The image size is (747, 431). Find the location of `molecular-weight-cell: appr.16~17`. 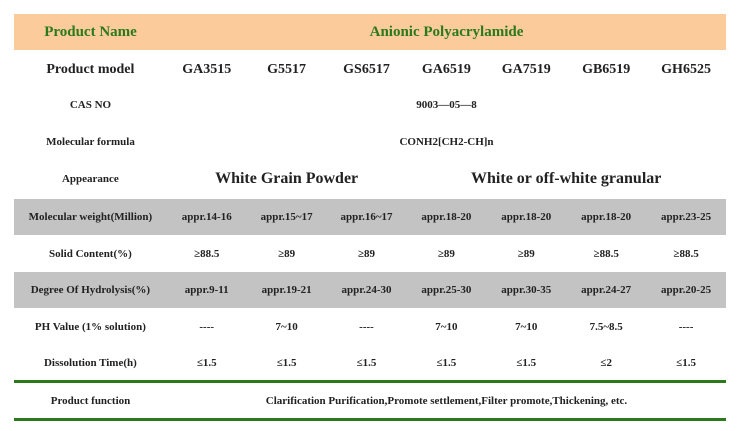

molecular-weight-cell: appr.16~17 is located at coordinates (366, 217).